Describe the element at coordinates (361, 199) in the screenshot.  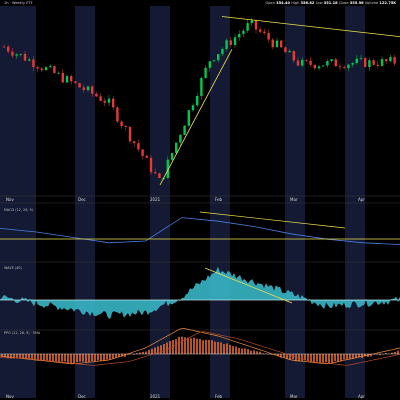
I see `axis-tick-label: Apr` at that location.